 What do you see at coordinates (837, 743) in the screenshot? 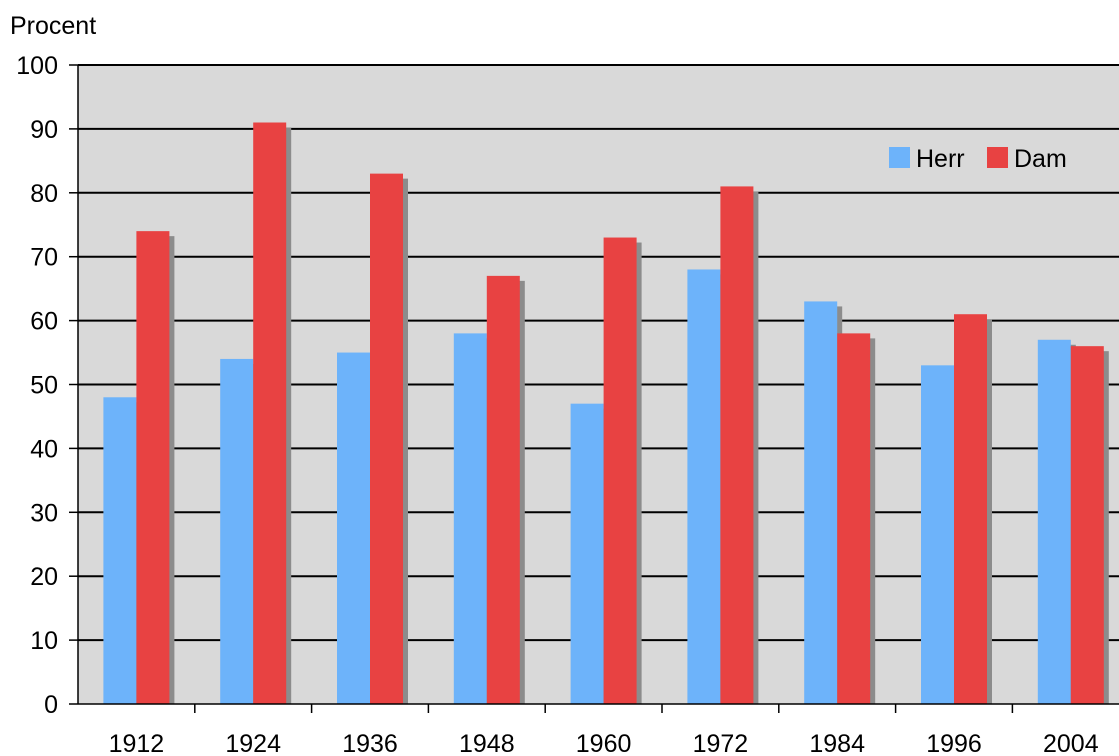
I see `x-tick-label: 1984` at bounding box center [837, 743].